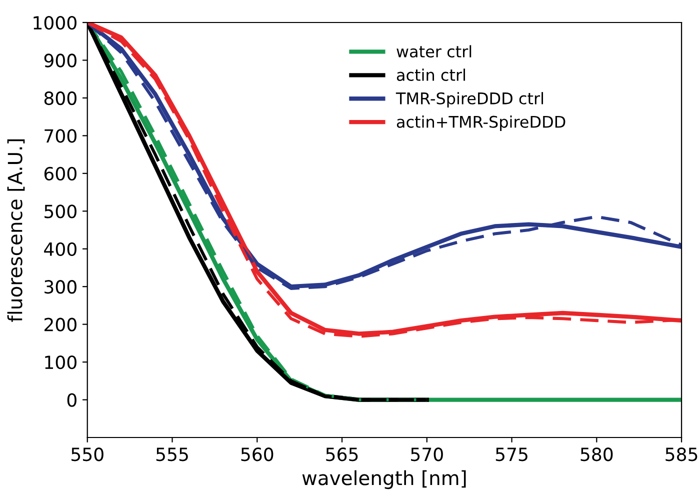 The image size is (699, 500). I want to click on x-axis-title: wavelength [nm], so click(384, 480).